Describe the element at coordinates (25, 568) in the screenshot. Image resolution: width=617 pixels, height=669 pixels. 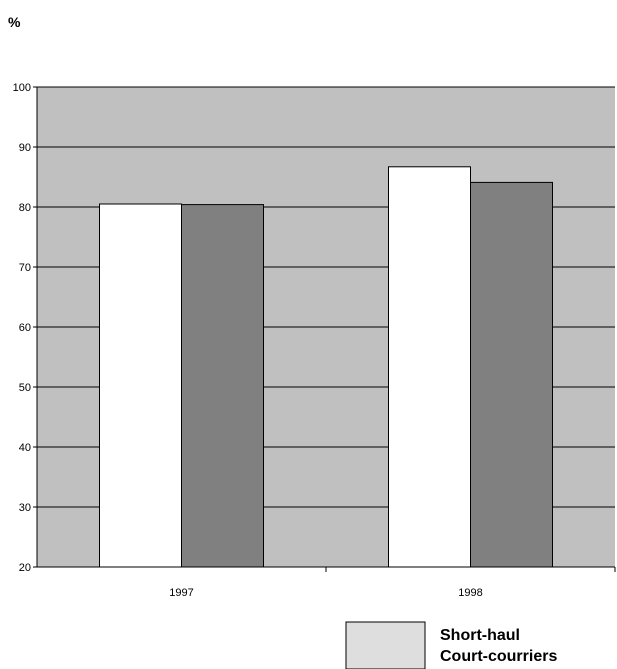
I see `y-tick-label: 20` at that location.